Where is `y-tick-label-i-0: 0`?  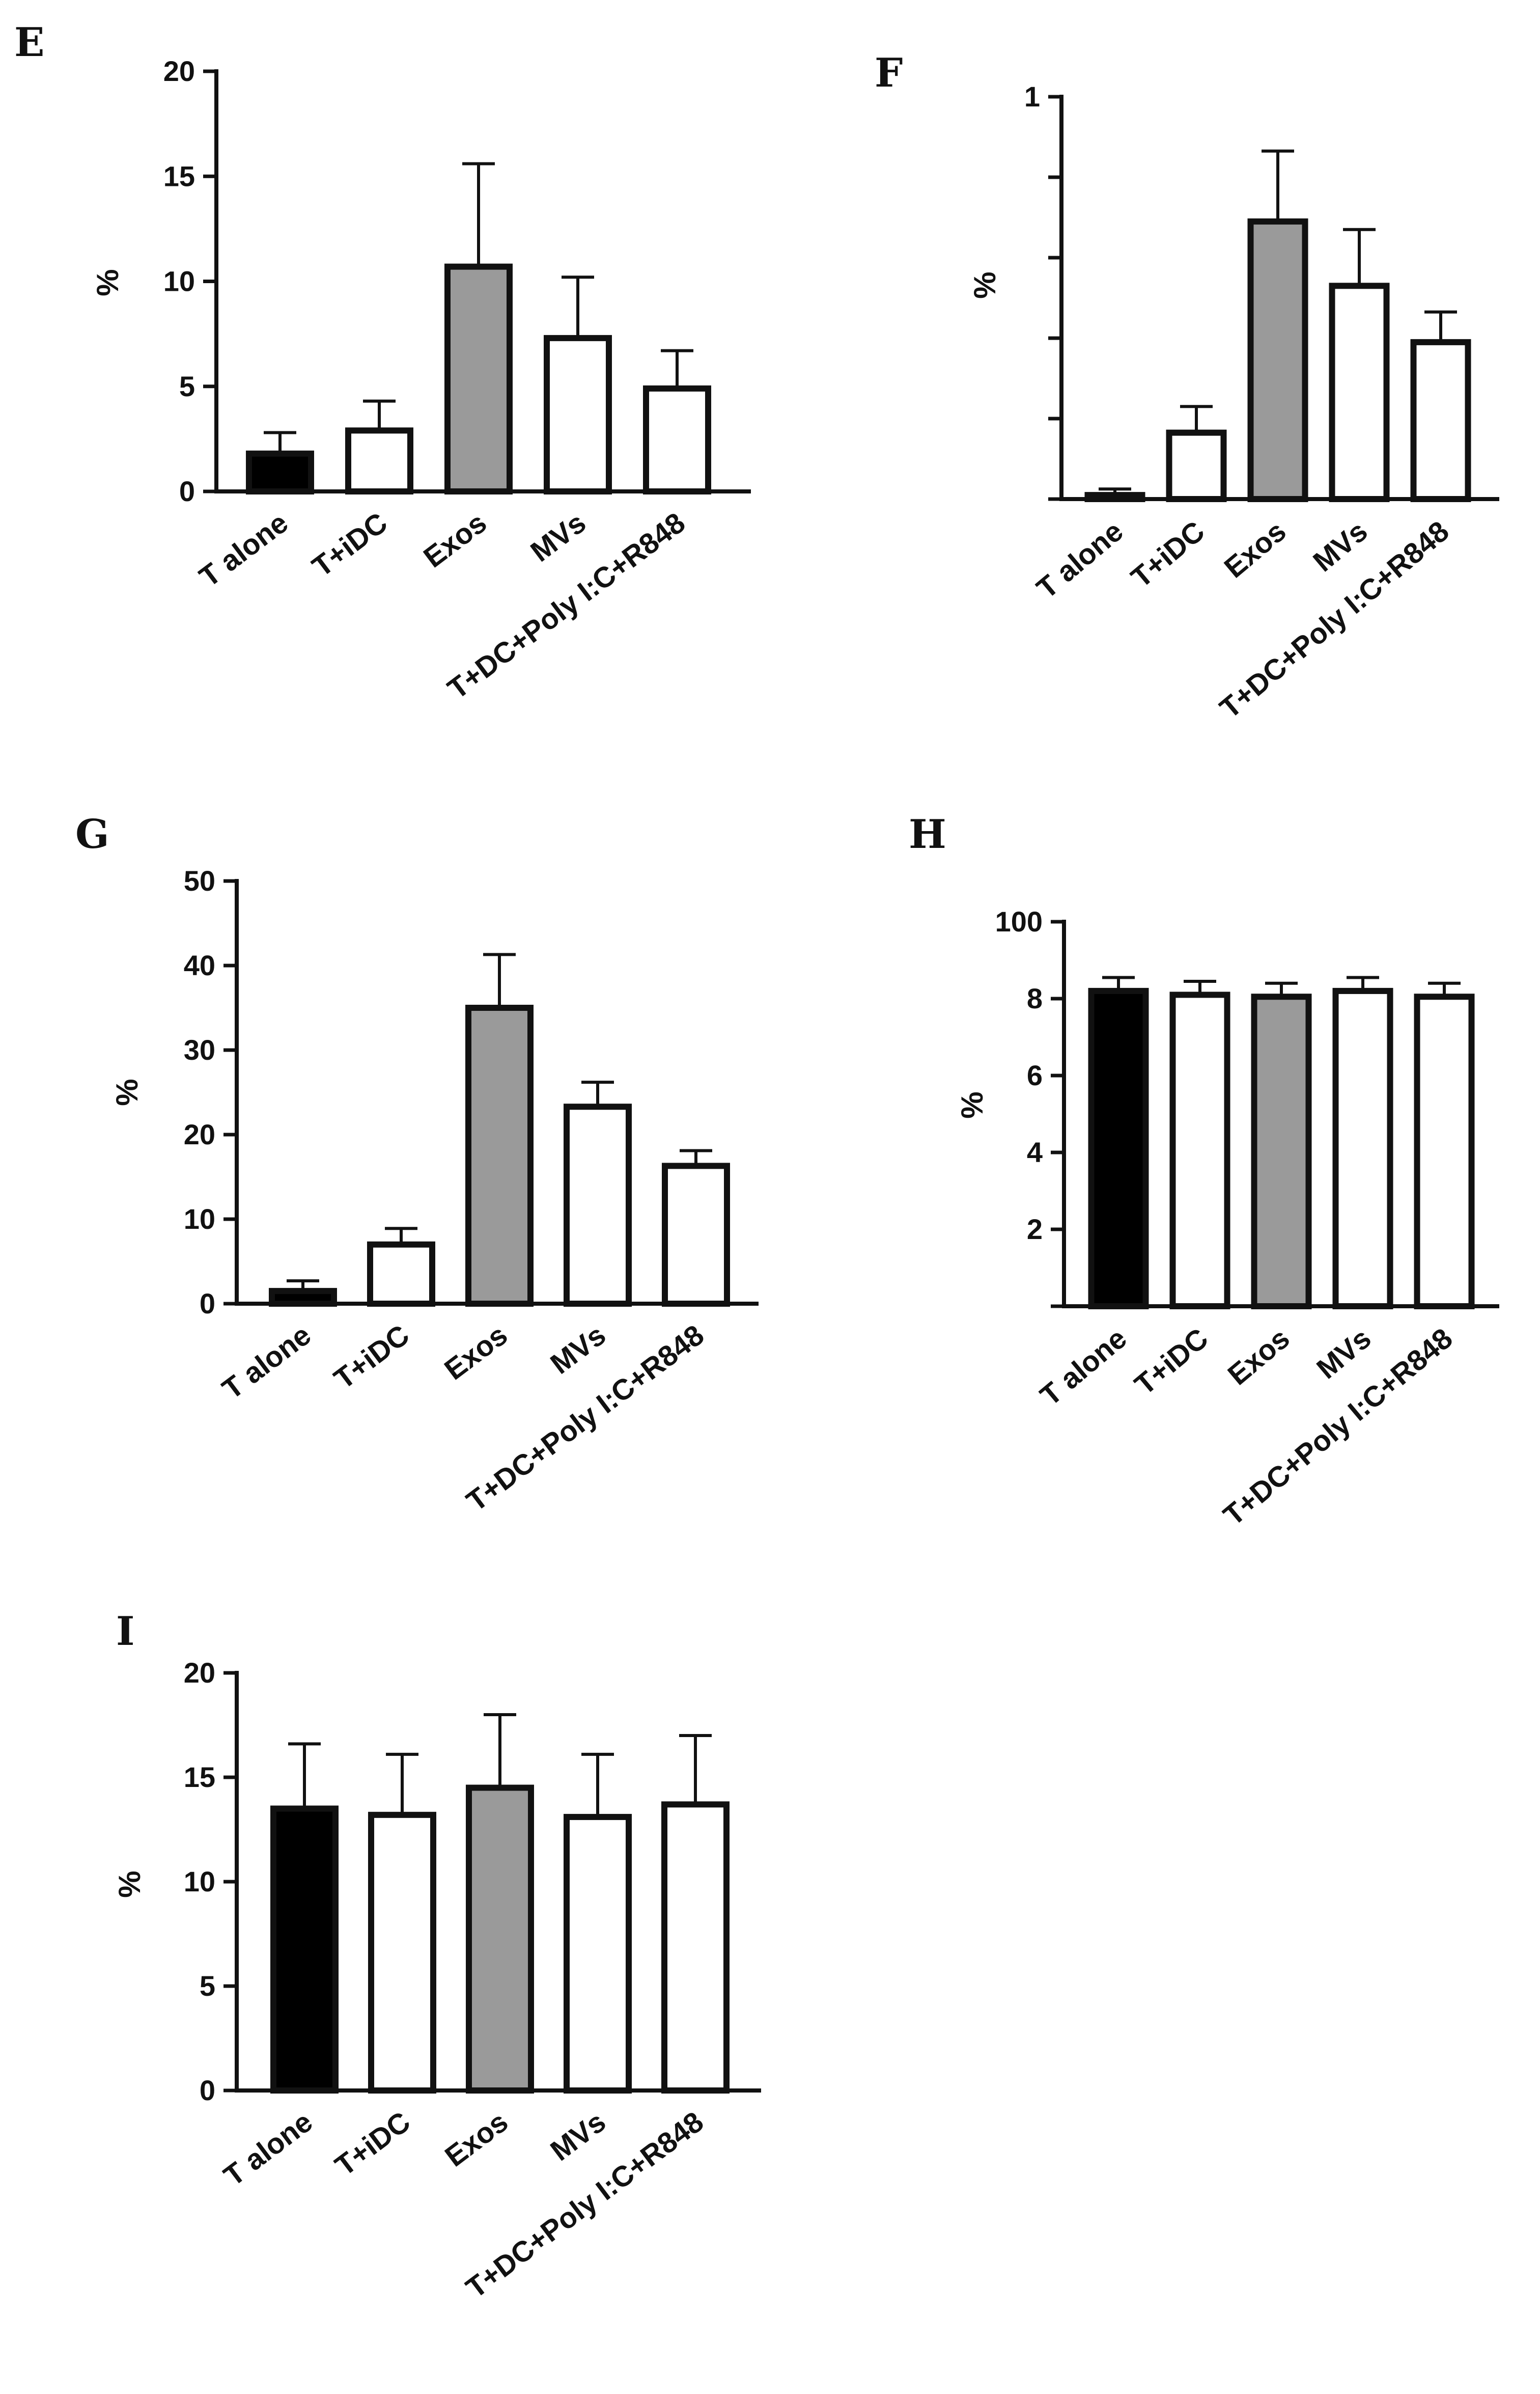 y-tick-label-i-0: 0 is located at coordinates (207, 2090).